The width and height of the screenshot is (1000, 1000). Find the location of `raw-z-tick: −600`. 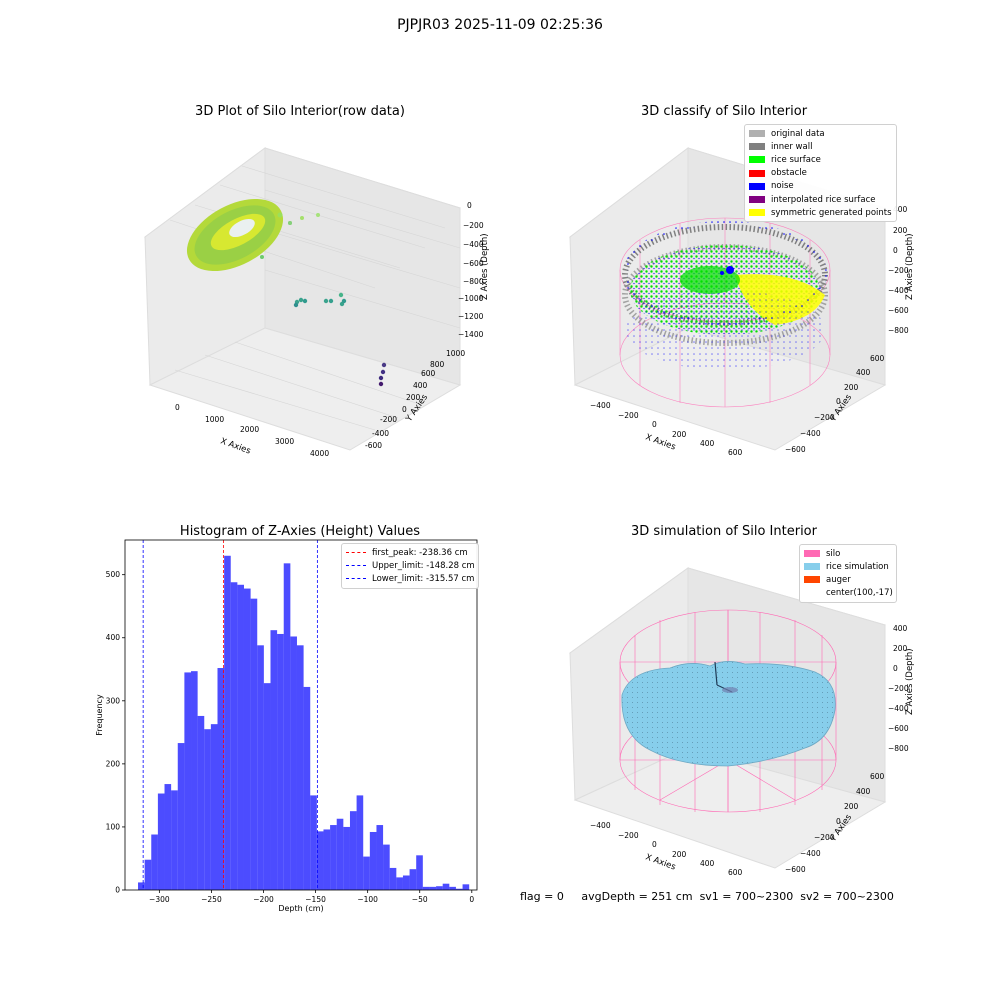

raw-z-tick: −600 is located at coordinates (473, 263).